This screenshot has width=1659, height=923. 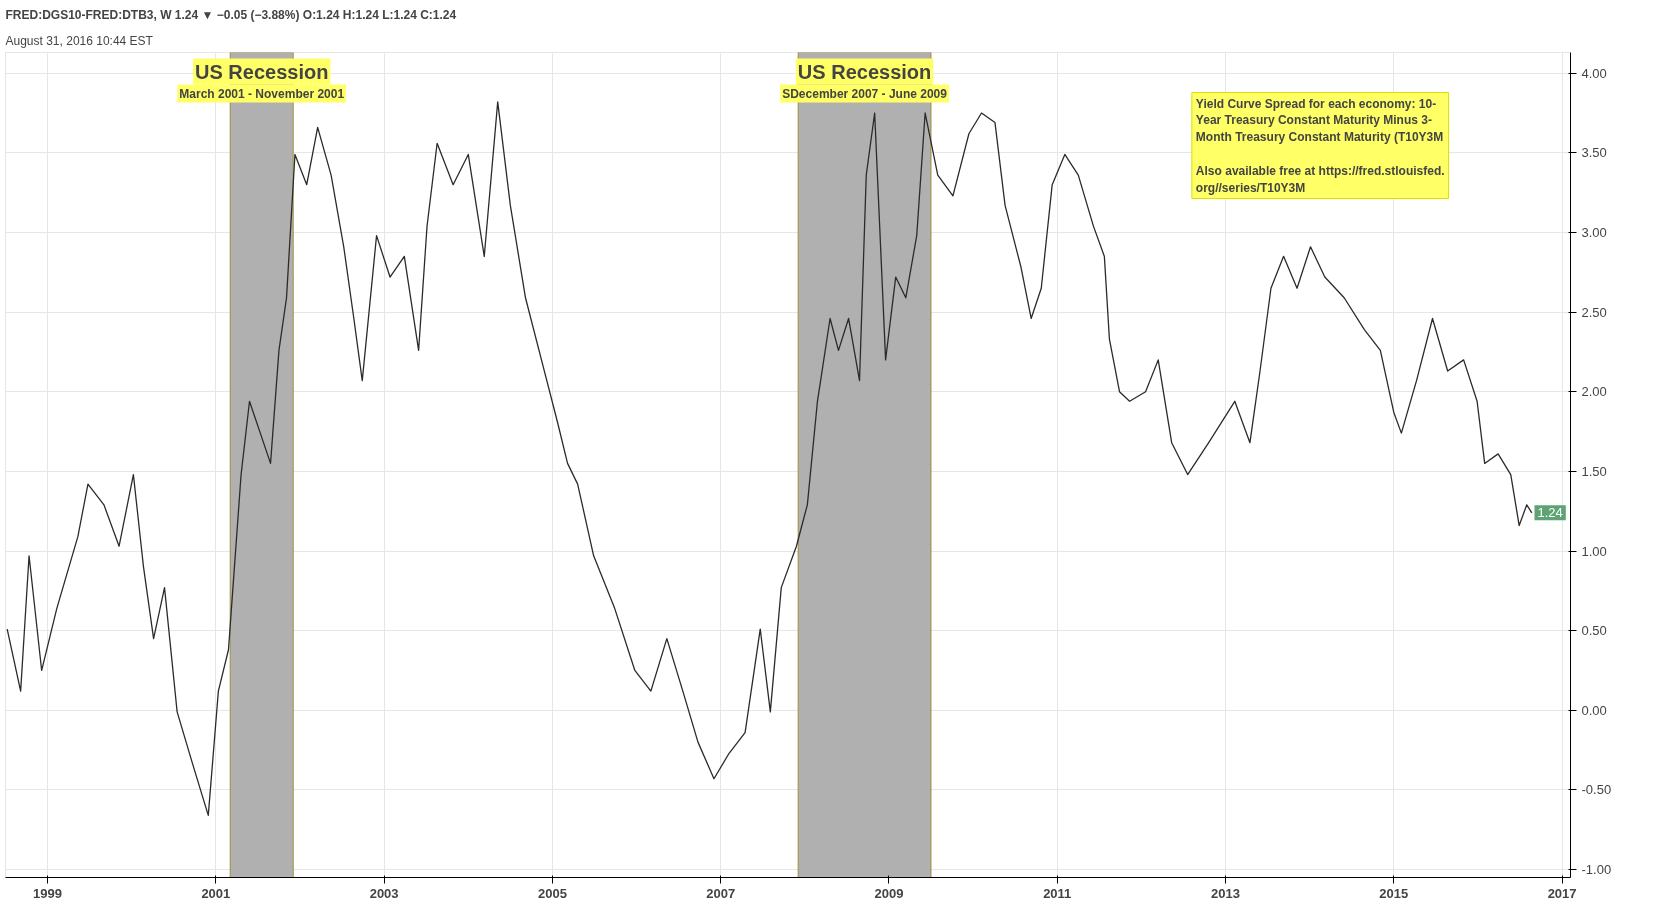 What do you see at coordinates (1594, 710) in the screenshot?
I see `y-tick-label: 0.00` at bounding box center [1594, 710].